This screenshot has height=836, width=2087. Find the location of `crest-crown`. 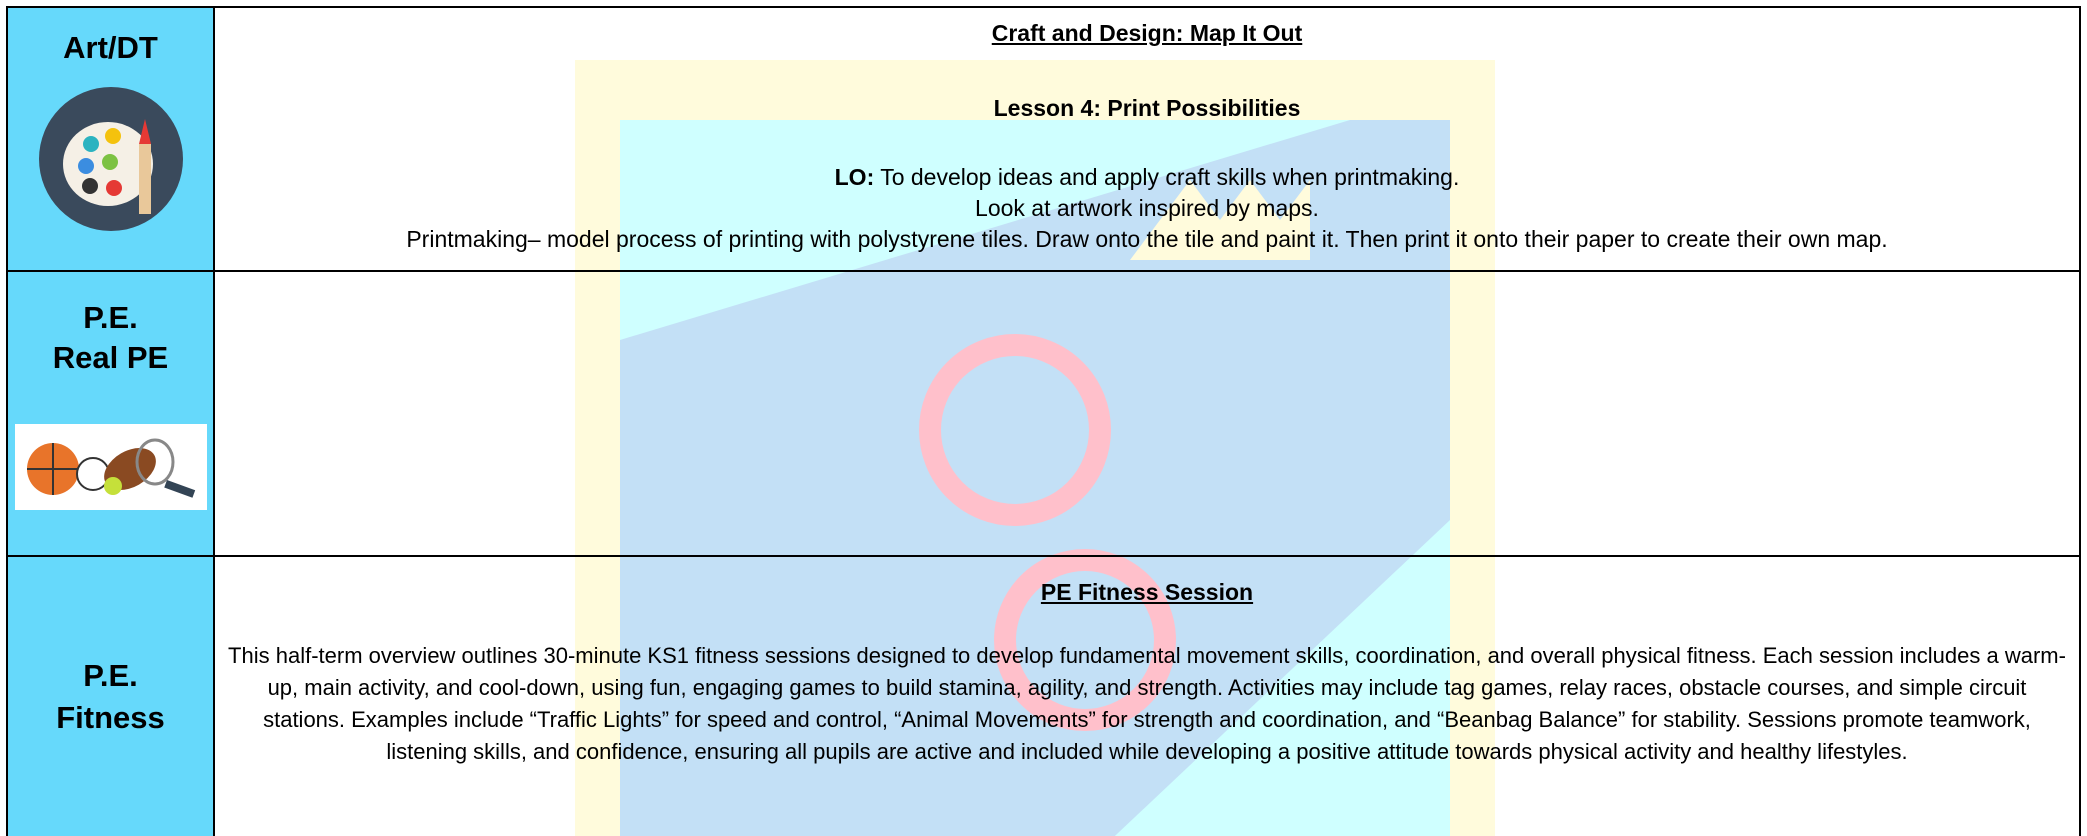

crest-crown is located at coordinates (1220, 220).